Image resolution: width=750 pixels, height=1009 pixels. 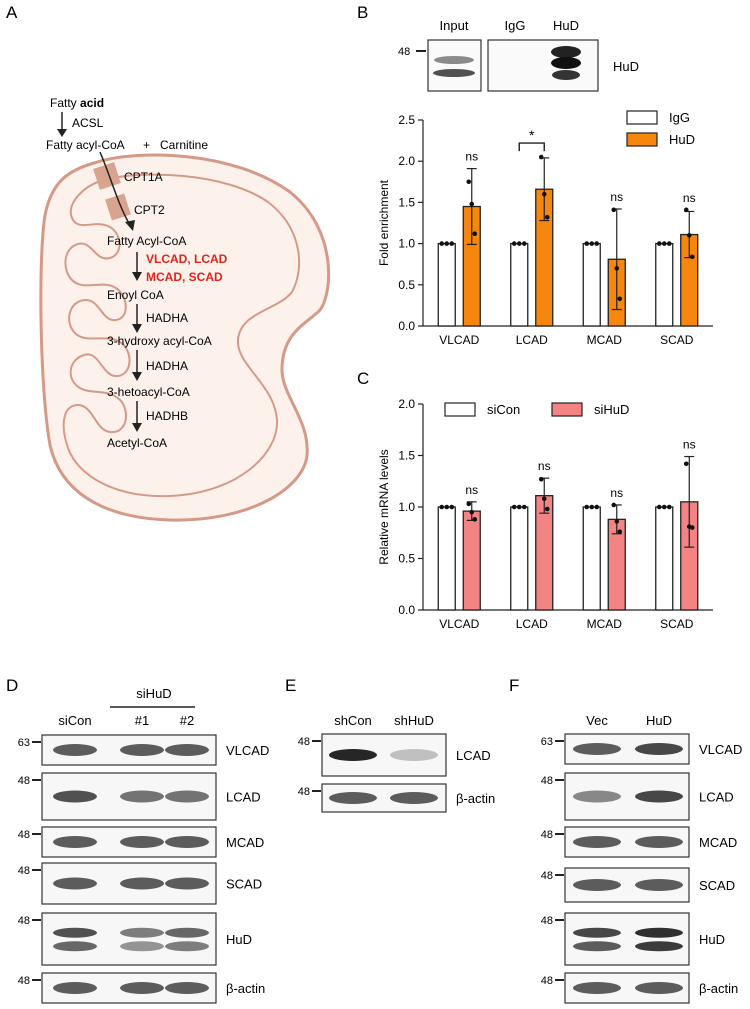 I want to click on legend-label-hud: HuD, so click(x=682, y=139).